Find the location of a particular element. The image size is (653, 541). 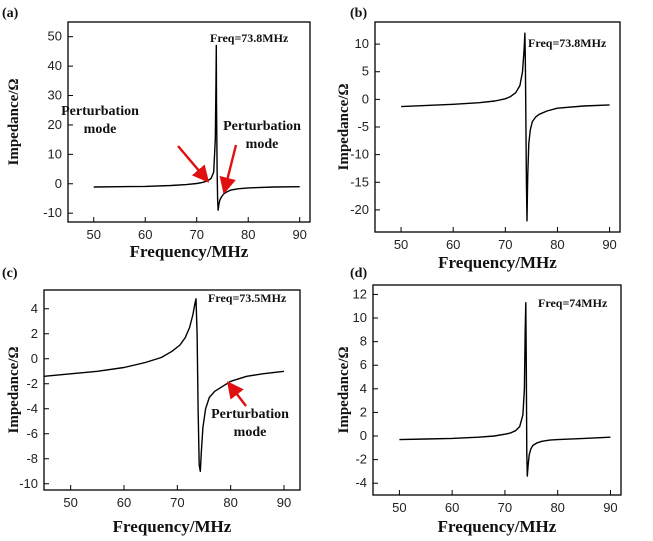

y-tick-label: 5 is located at coordinates (365, 71).